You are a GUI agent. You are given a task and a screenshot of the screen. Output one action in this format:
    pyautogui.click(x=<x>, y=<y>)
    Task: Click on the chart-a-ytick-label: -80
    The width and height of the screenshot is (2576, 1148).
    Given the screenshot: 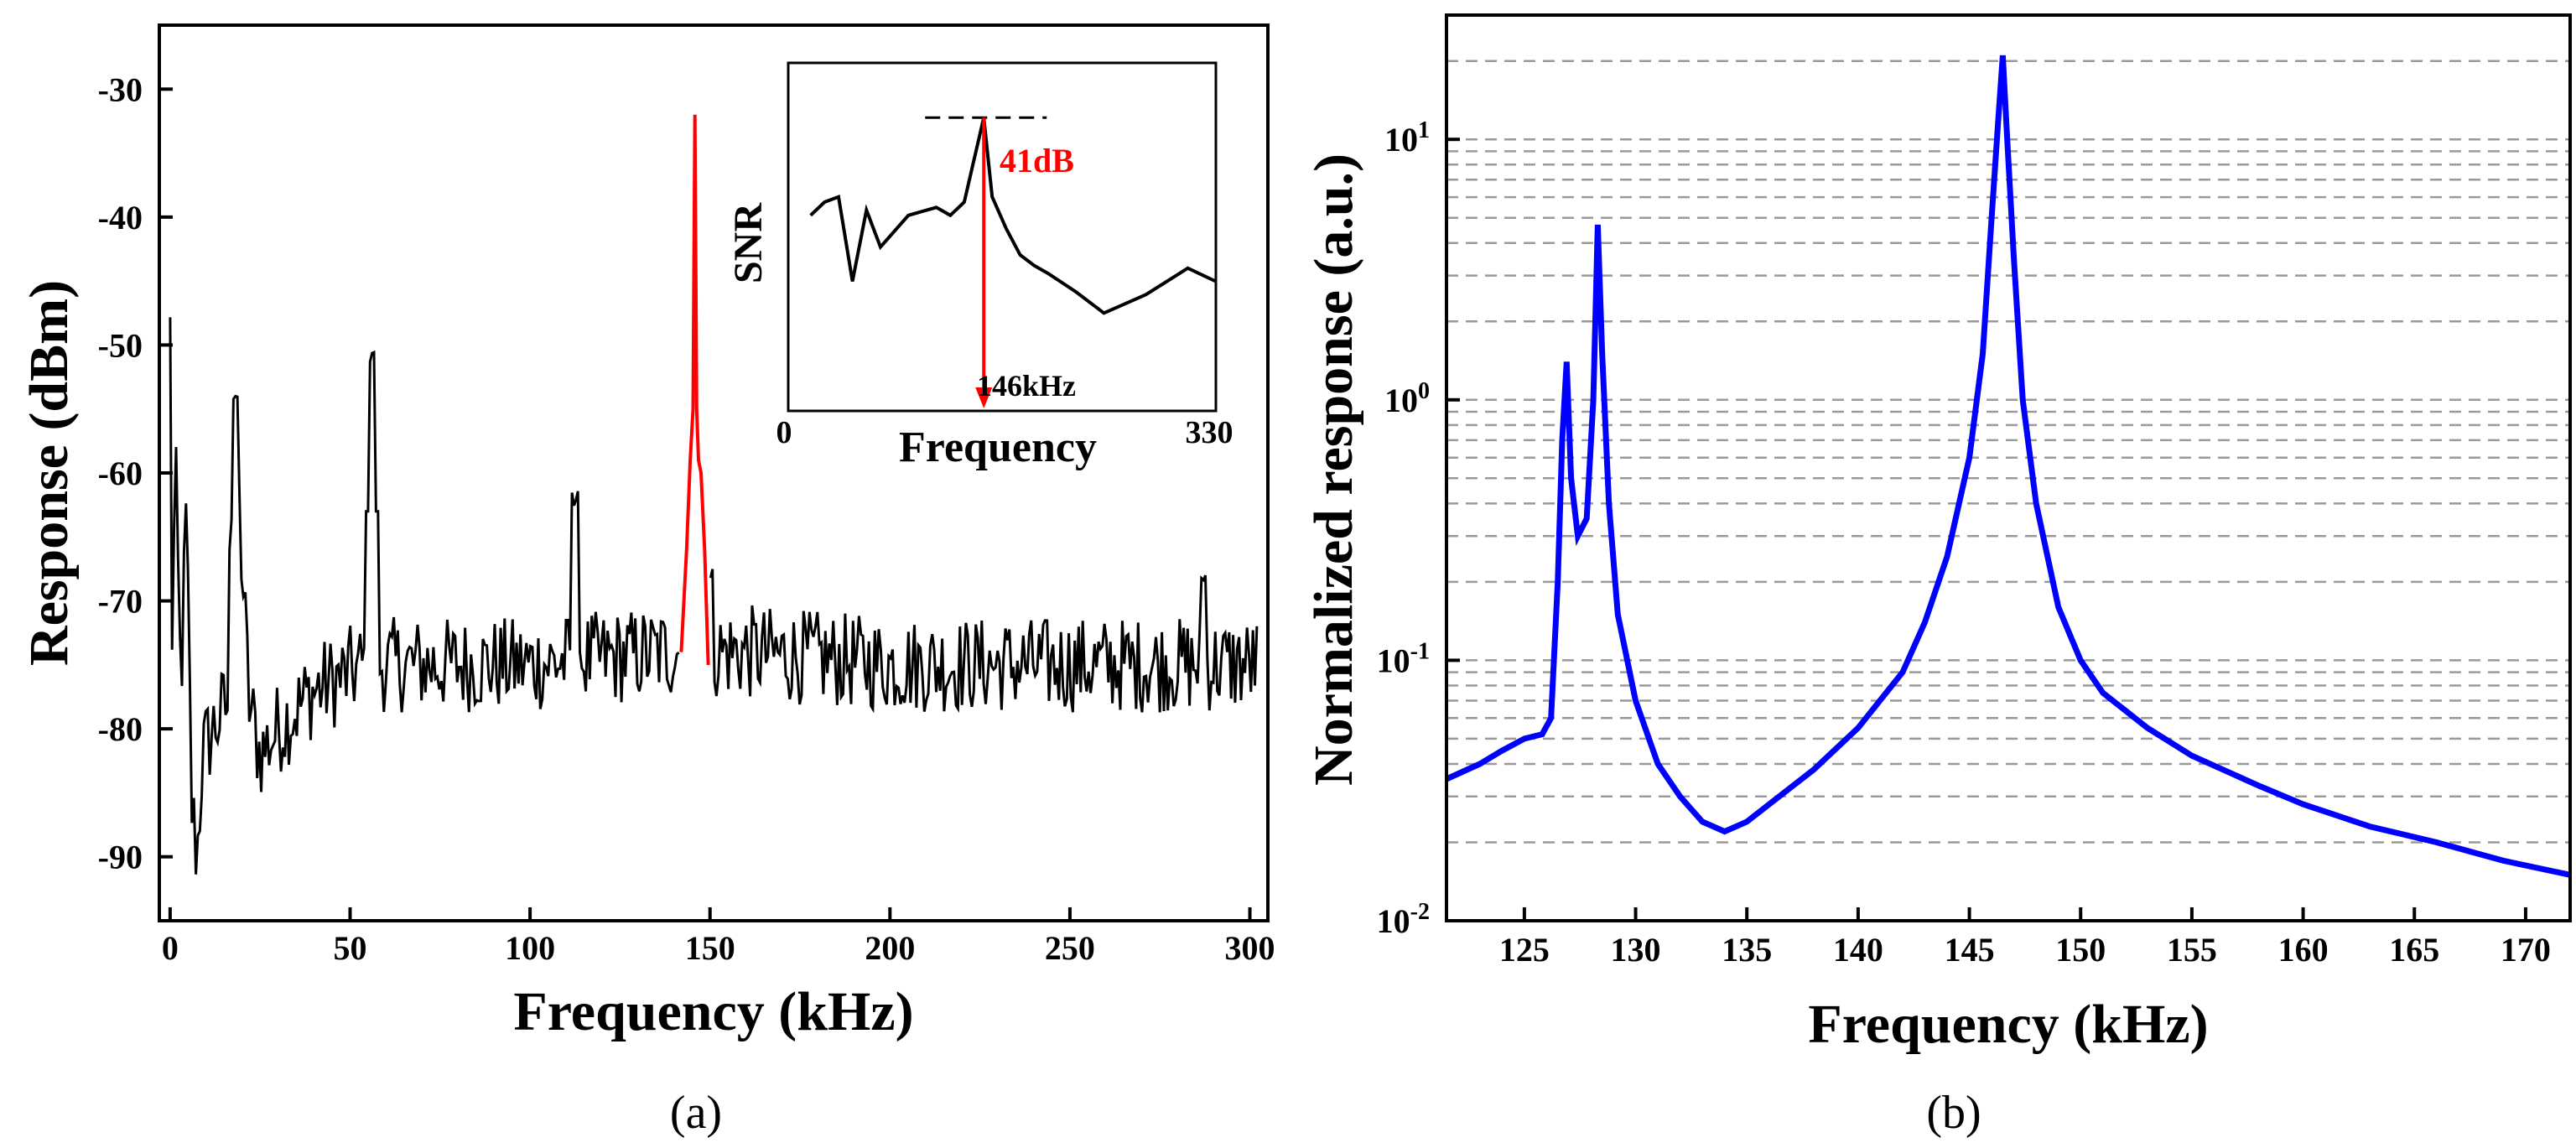 What is the action you would take?
    pyautogui.click(x=120, y=729)
    